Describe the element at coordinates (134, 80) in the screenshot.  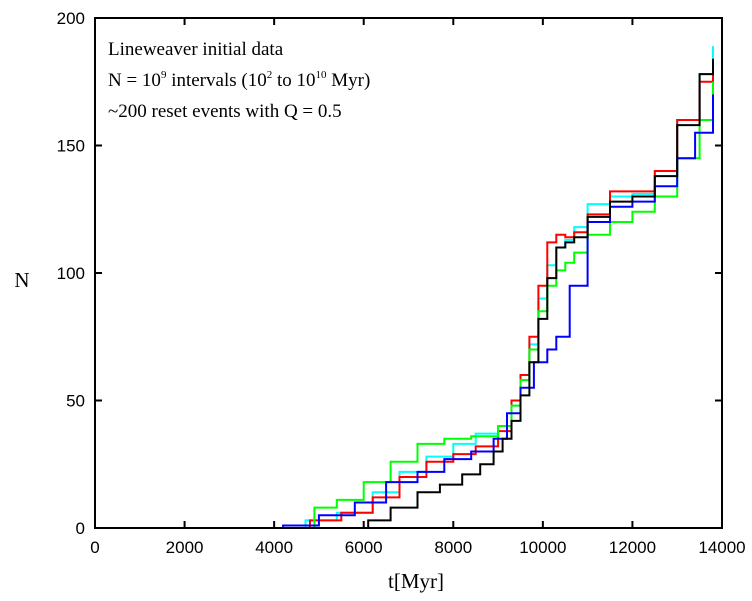
I see `annotation-line-2-pre: N = 10` at that location.